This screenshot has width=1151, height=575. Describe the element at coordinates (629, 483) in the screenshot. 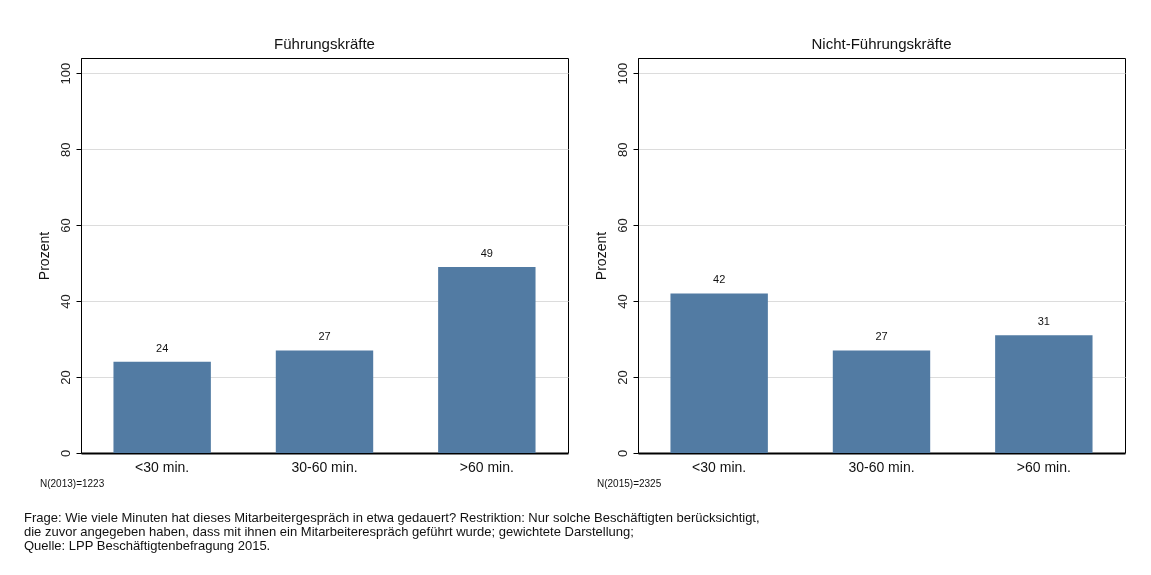

I see `text: N(2015)=2325` at that location.